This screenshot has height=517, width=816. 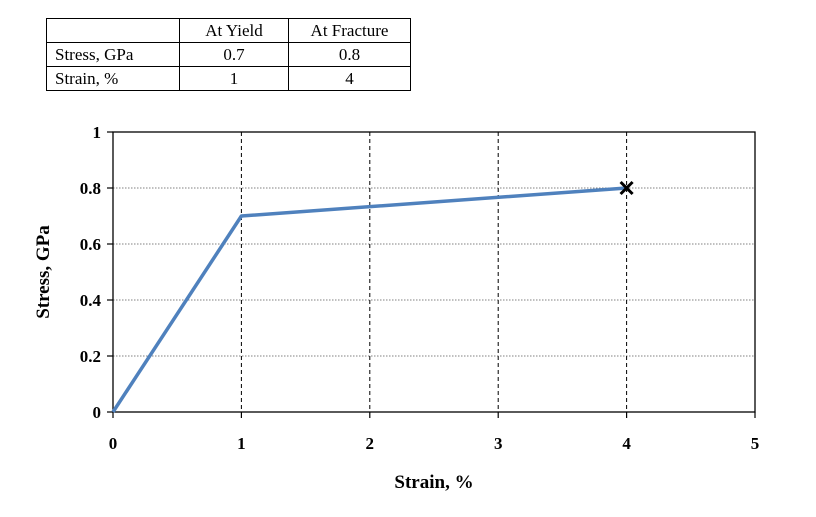 What do you see at coordinates (113, 54) in the screenshot?
I see `table-row-label: Stress, GPa` at bounding box center [113, 54].